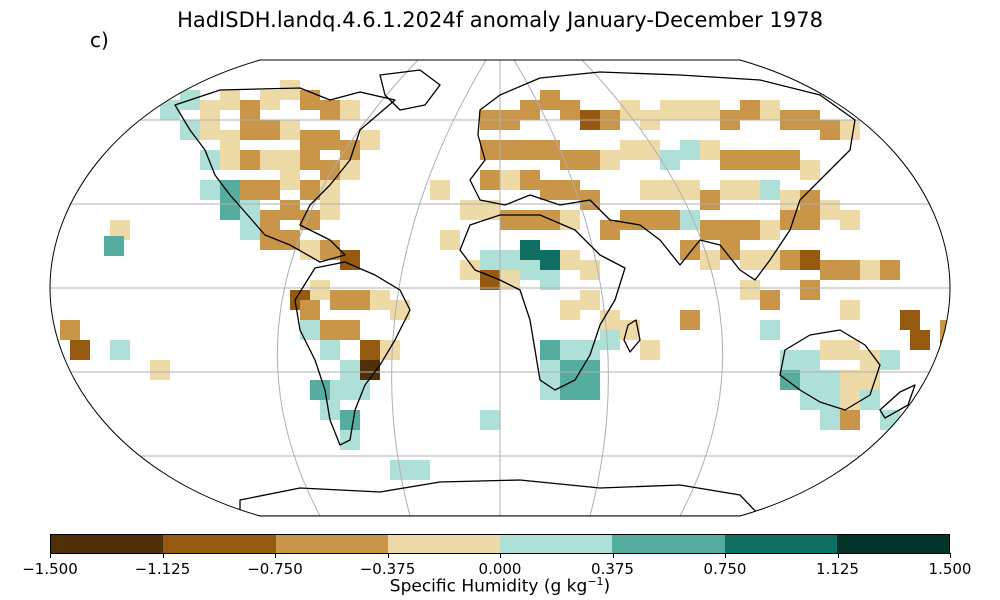 Image resolution: width=1000 pixels, height=600 pixels. I want to click on eurasia-coast, so click(662, 176).